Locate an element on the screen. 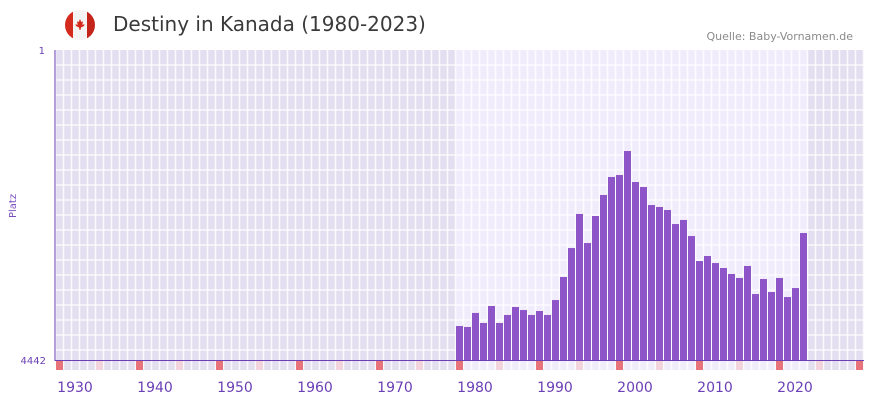  bar-2017 is located at coordinates (771, 326).